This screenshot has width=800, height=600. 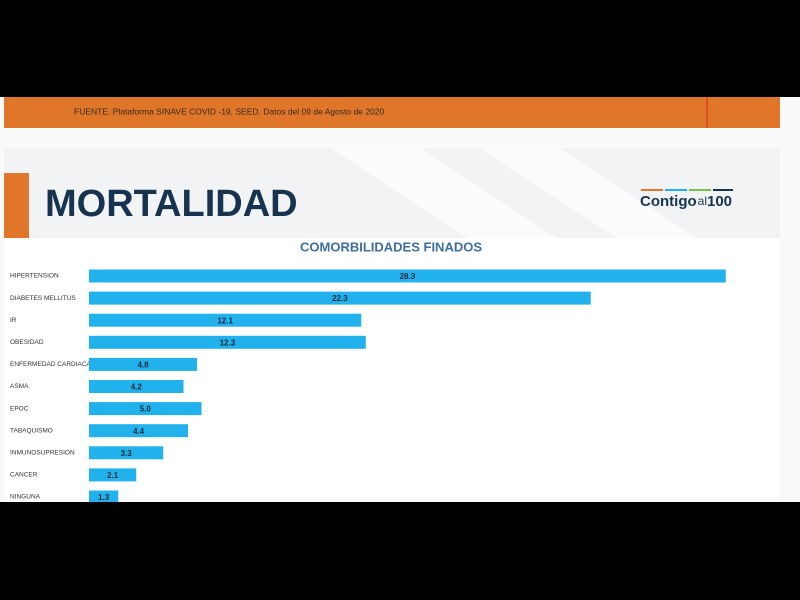 I want to click on value-label: 4.8, so click(x=143, y=365).